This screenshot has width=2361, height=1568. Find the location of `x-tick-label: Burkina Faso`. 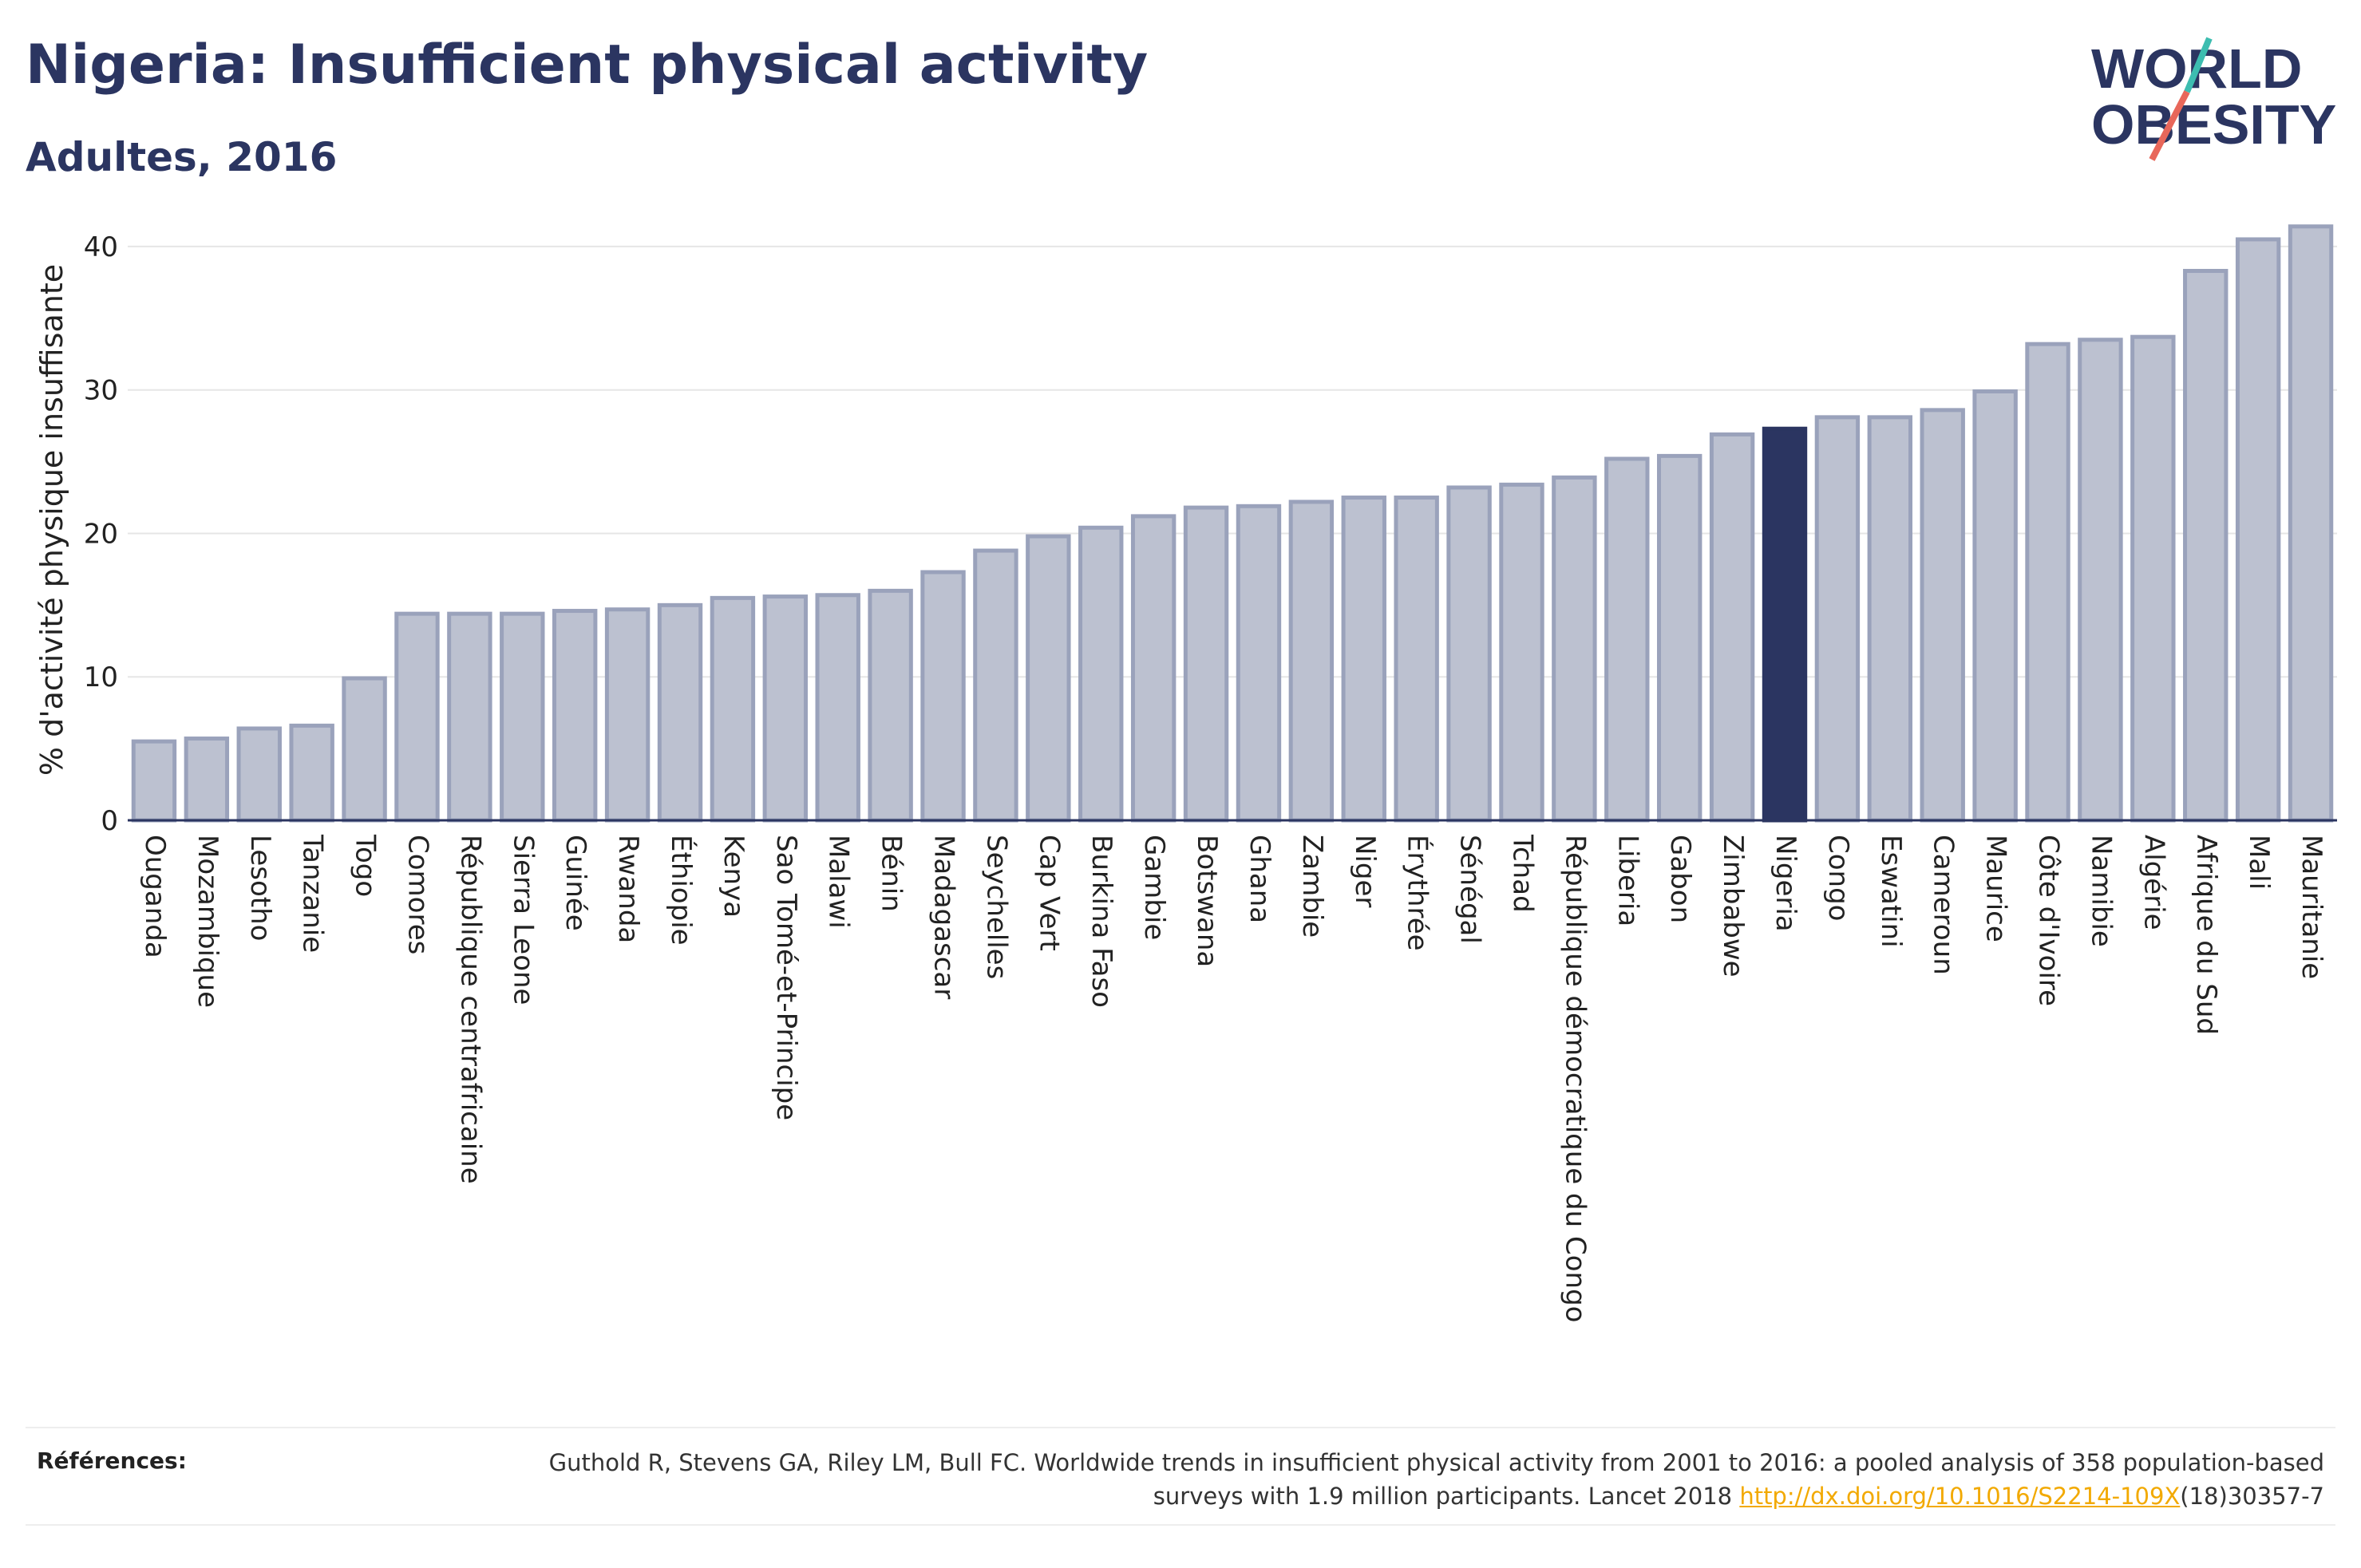

x-tick-label: Burkina Faso is located at coordinates (1101, 921).